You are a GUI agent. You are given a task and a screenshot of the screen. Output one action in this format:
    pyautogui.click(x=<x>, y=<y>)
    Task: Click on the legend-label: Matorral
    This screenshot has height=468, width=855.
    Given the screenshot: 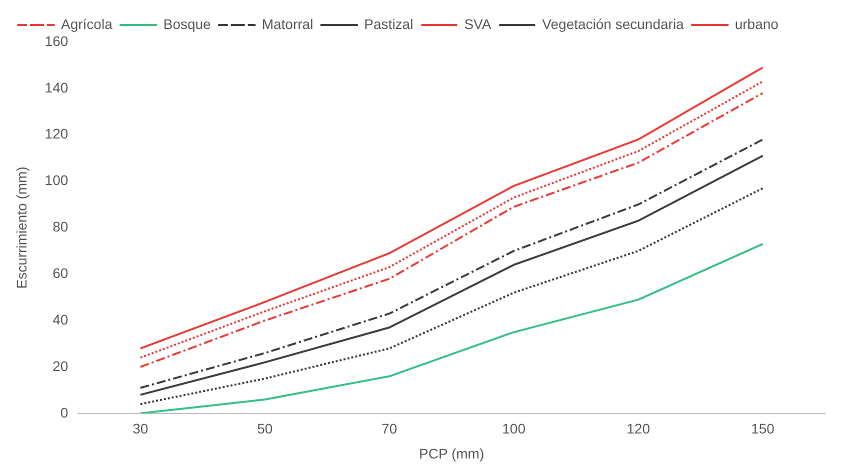 What is the action you would take?
    pyautogui.click(x=288, y=24)
    